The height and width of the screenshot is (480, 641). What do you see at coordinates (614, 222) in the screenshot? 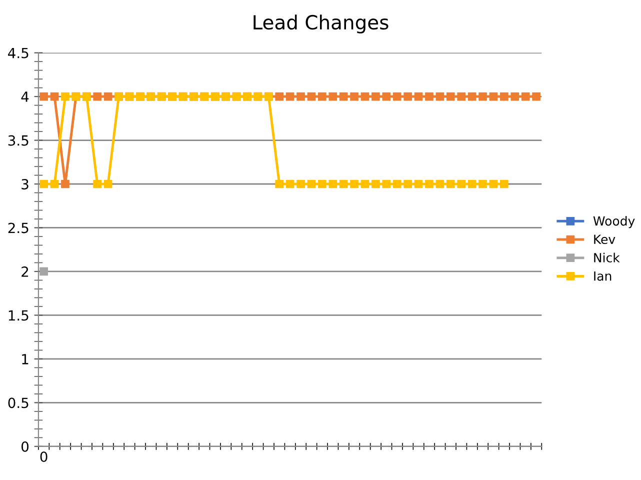
I see `legend-label: Woody` at bounding box center [614, 222].